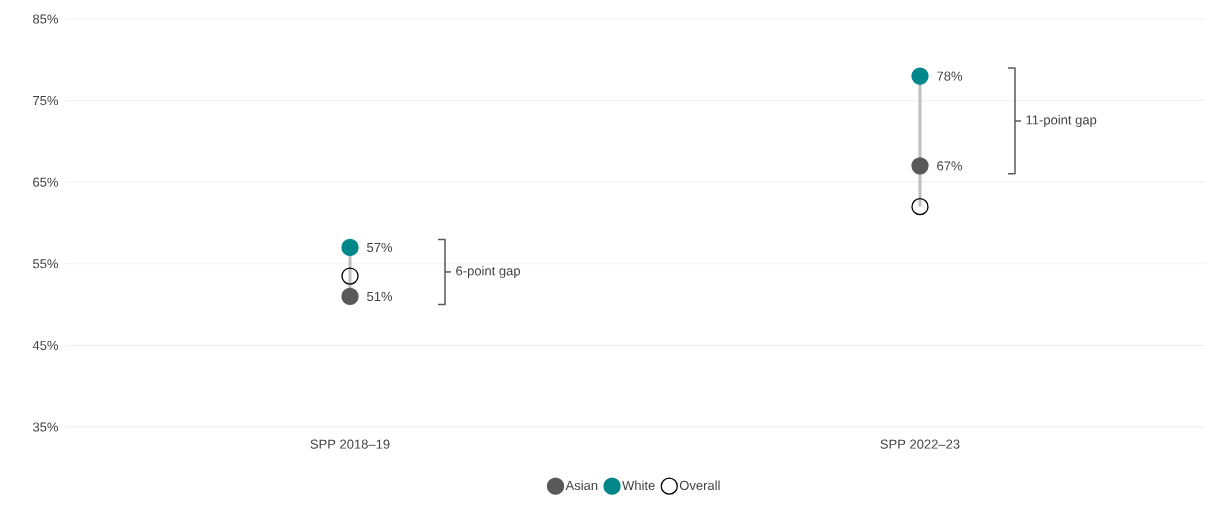 This screenshot has height=522, width=1205. What do you see at coordinates (488, 272) in the screenshot?
I see `annotation: 6-point gap` at bounding box center [488, 272].